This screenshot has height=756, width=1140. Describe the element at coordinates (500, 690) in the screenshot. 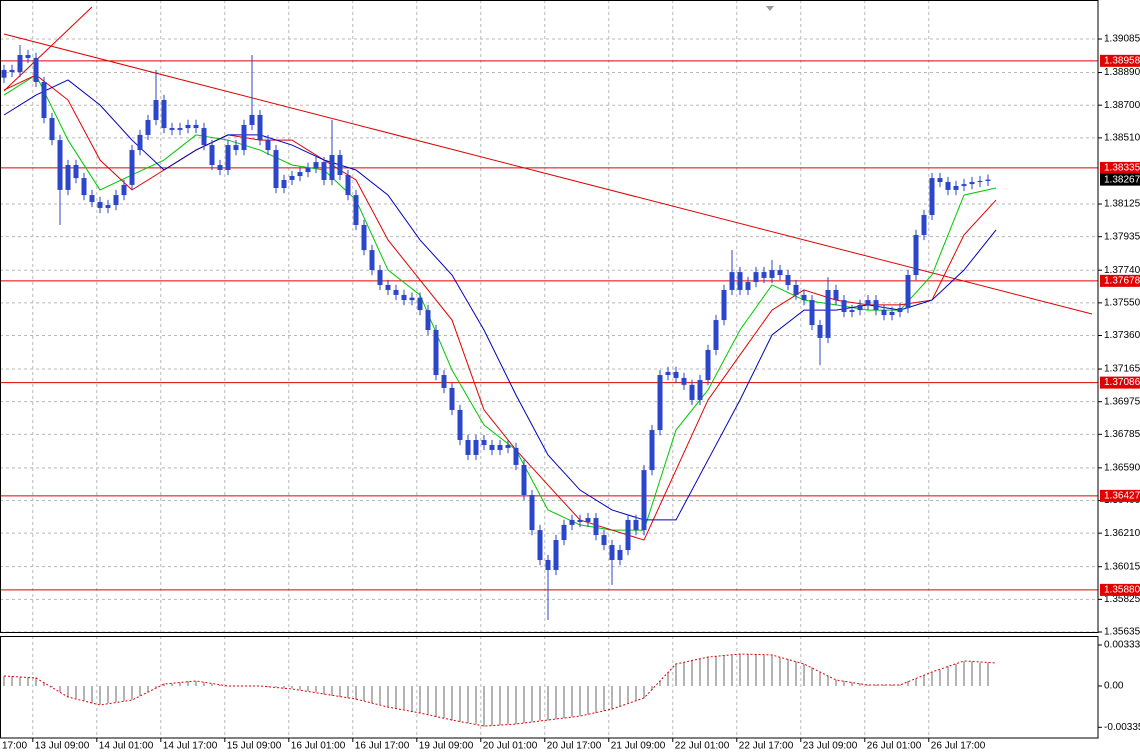

I see `oscillator-plot` at that location.